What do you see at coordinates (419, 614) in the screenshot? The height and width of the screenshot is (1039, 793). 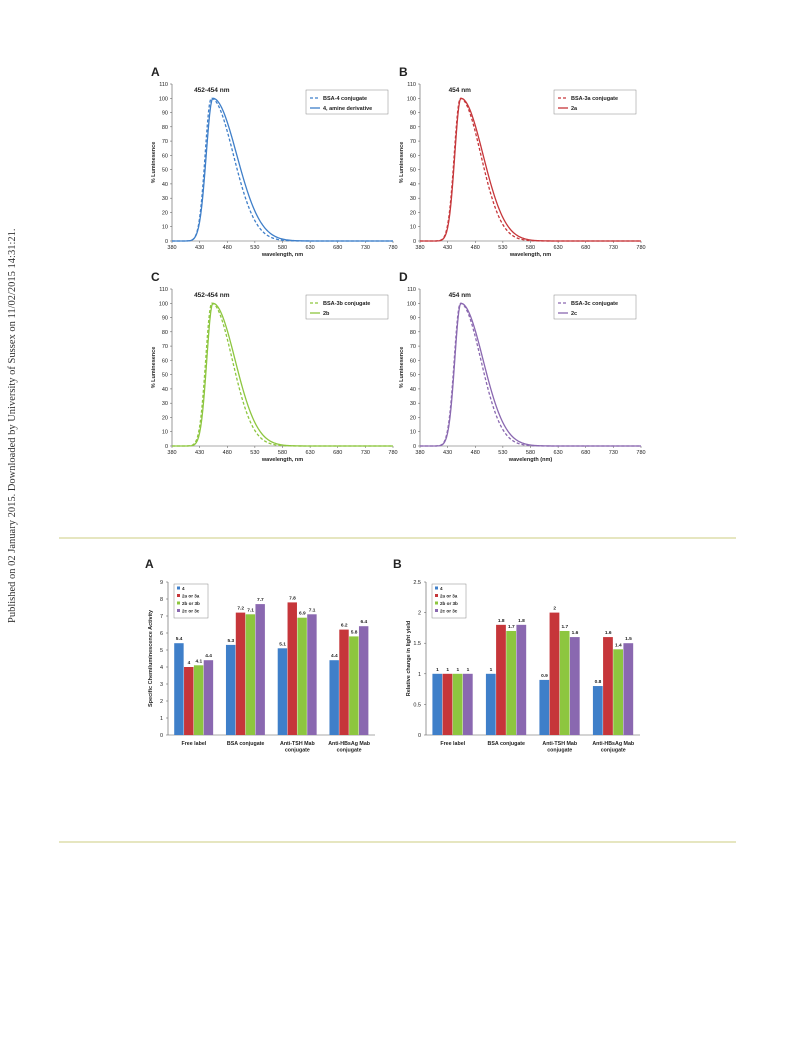 I see `y-tick-label: 2` at bounding box center [419, 614].